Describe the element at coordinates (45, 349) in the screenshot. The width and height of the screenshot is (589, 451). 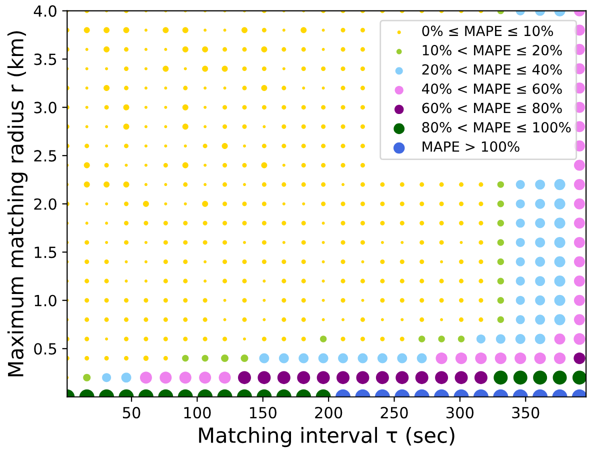
I see `y-tick-label: 0.5` at that location.